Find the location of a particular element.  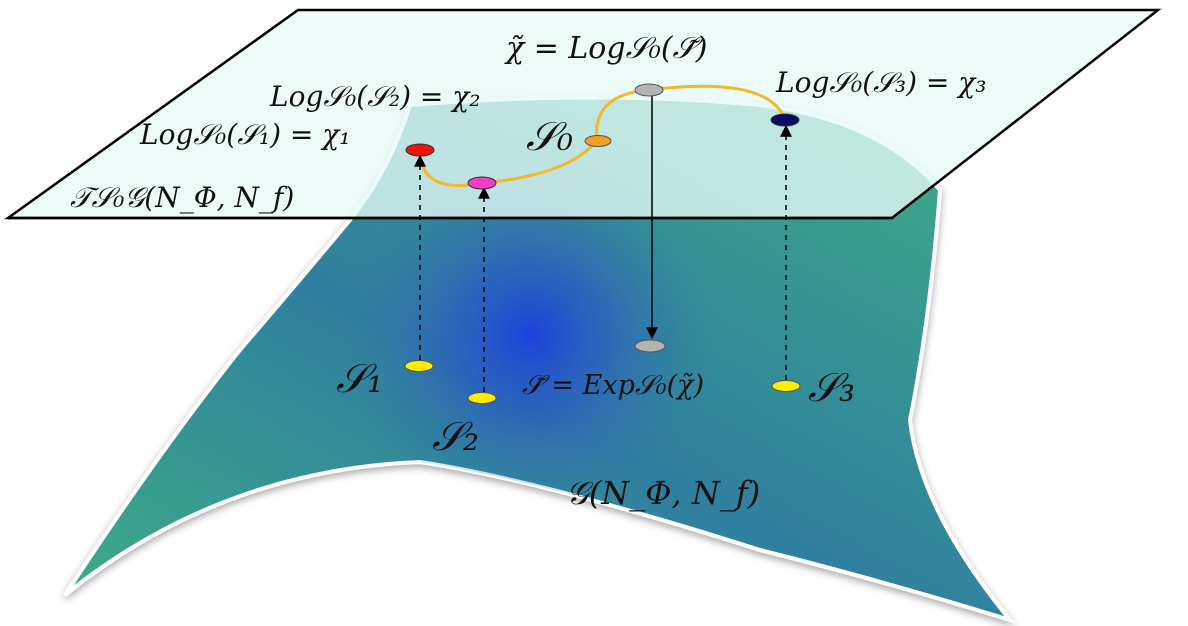

s3-point is located at coordinates (786, 386).